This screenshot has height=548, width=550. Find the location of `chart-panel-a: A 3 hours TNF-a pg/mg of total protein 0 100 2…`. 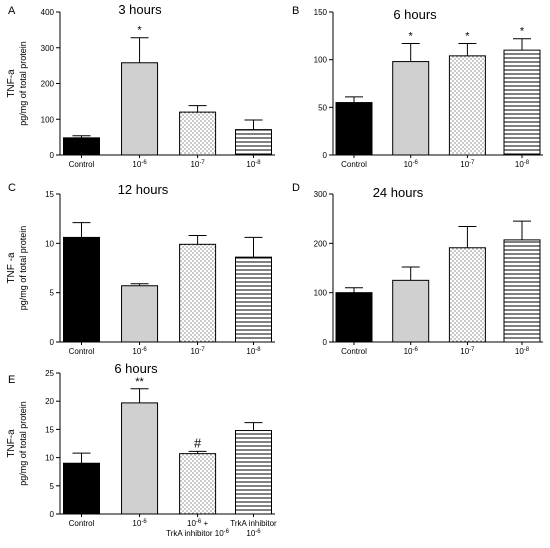

chart-panel-a: A 3 hours TNF-a pg/mg of total protein 0 100 2… is located at coordinates (140, 85).